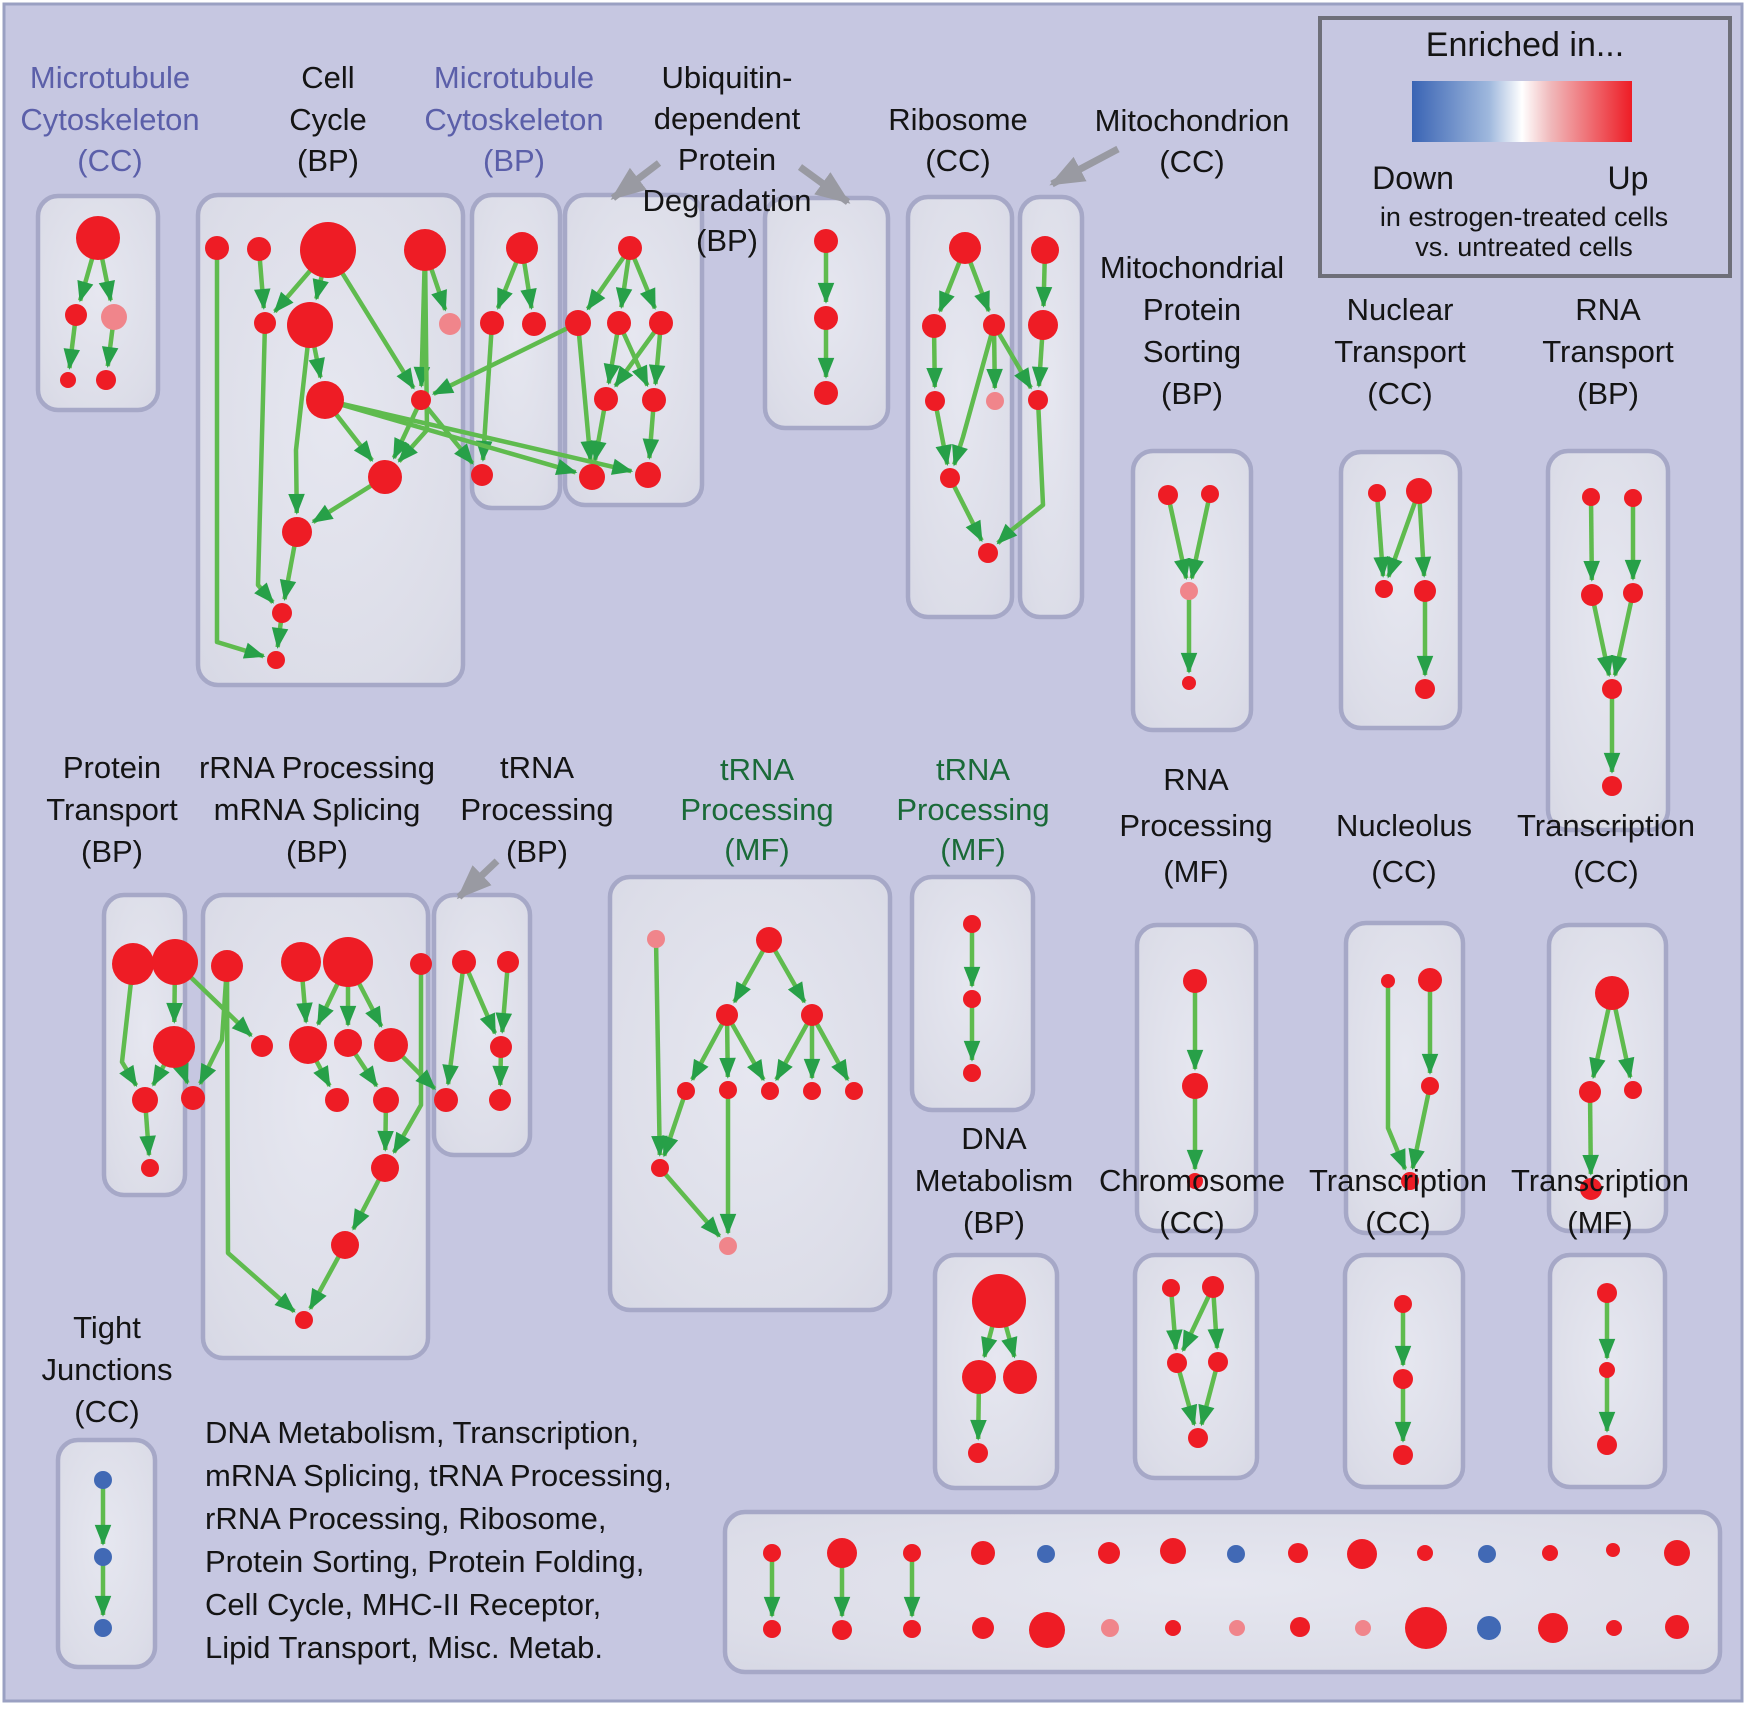 The height and width of the screenshot is (1720, 1750). Describe the element at coordinates (112, 851) in the screenshot. I see `protein-transport-label: (BP)` at that location.